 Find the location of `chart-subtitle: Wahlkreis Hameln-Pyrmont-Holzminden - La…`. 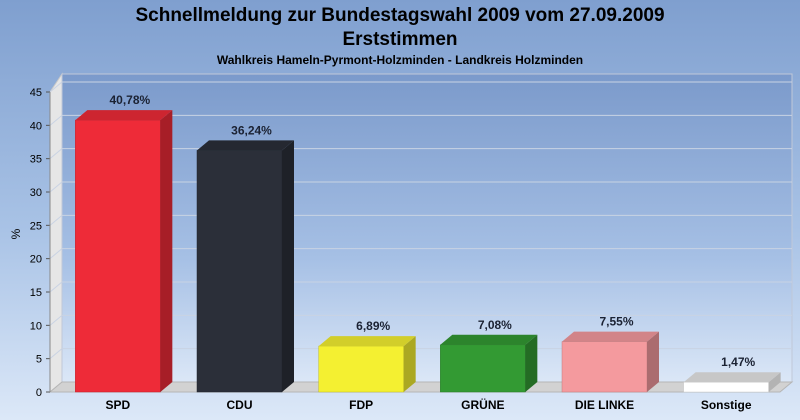

chart-subtitle: Wahlkreis Hameln-Pyrmont-Holzminden - La… is located at coordinates (400, 60).